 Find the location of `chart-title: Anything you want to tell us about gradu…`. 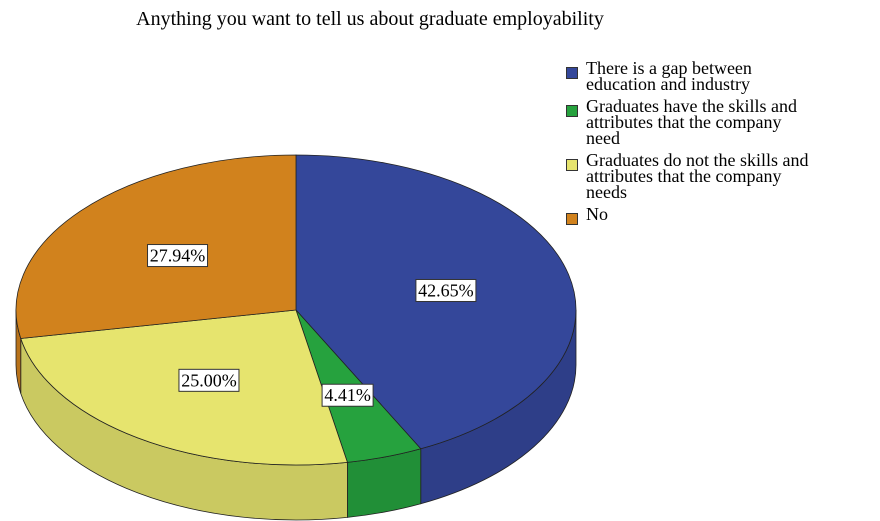

chart-title: Anything you want to tell us about gradu… is located at coordinates (370, 19).